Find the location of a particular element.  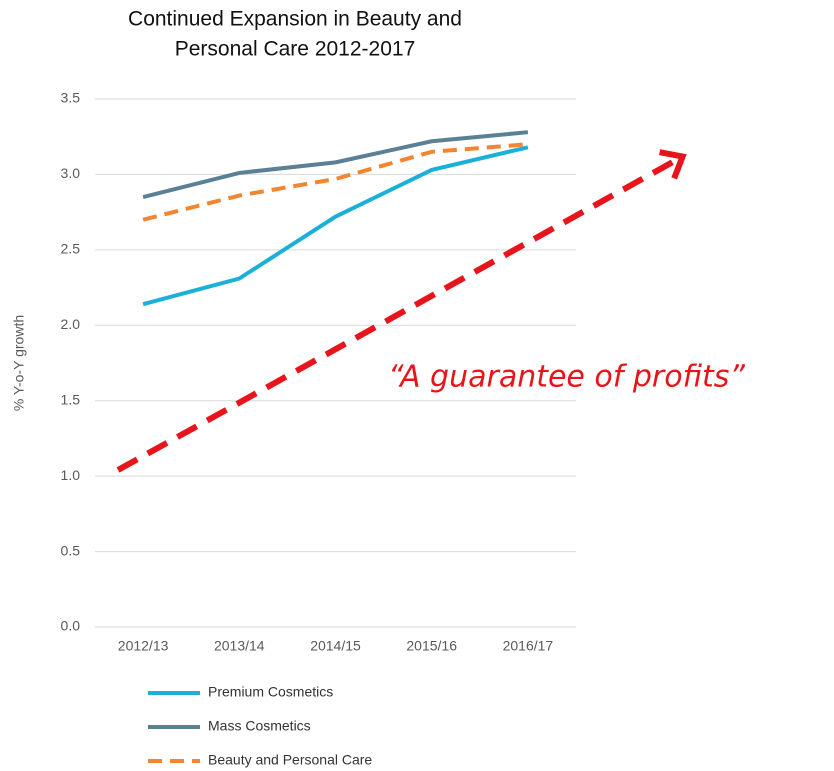

y-tick-label: 1.0 is located at coordinates (71, 475).